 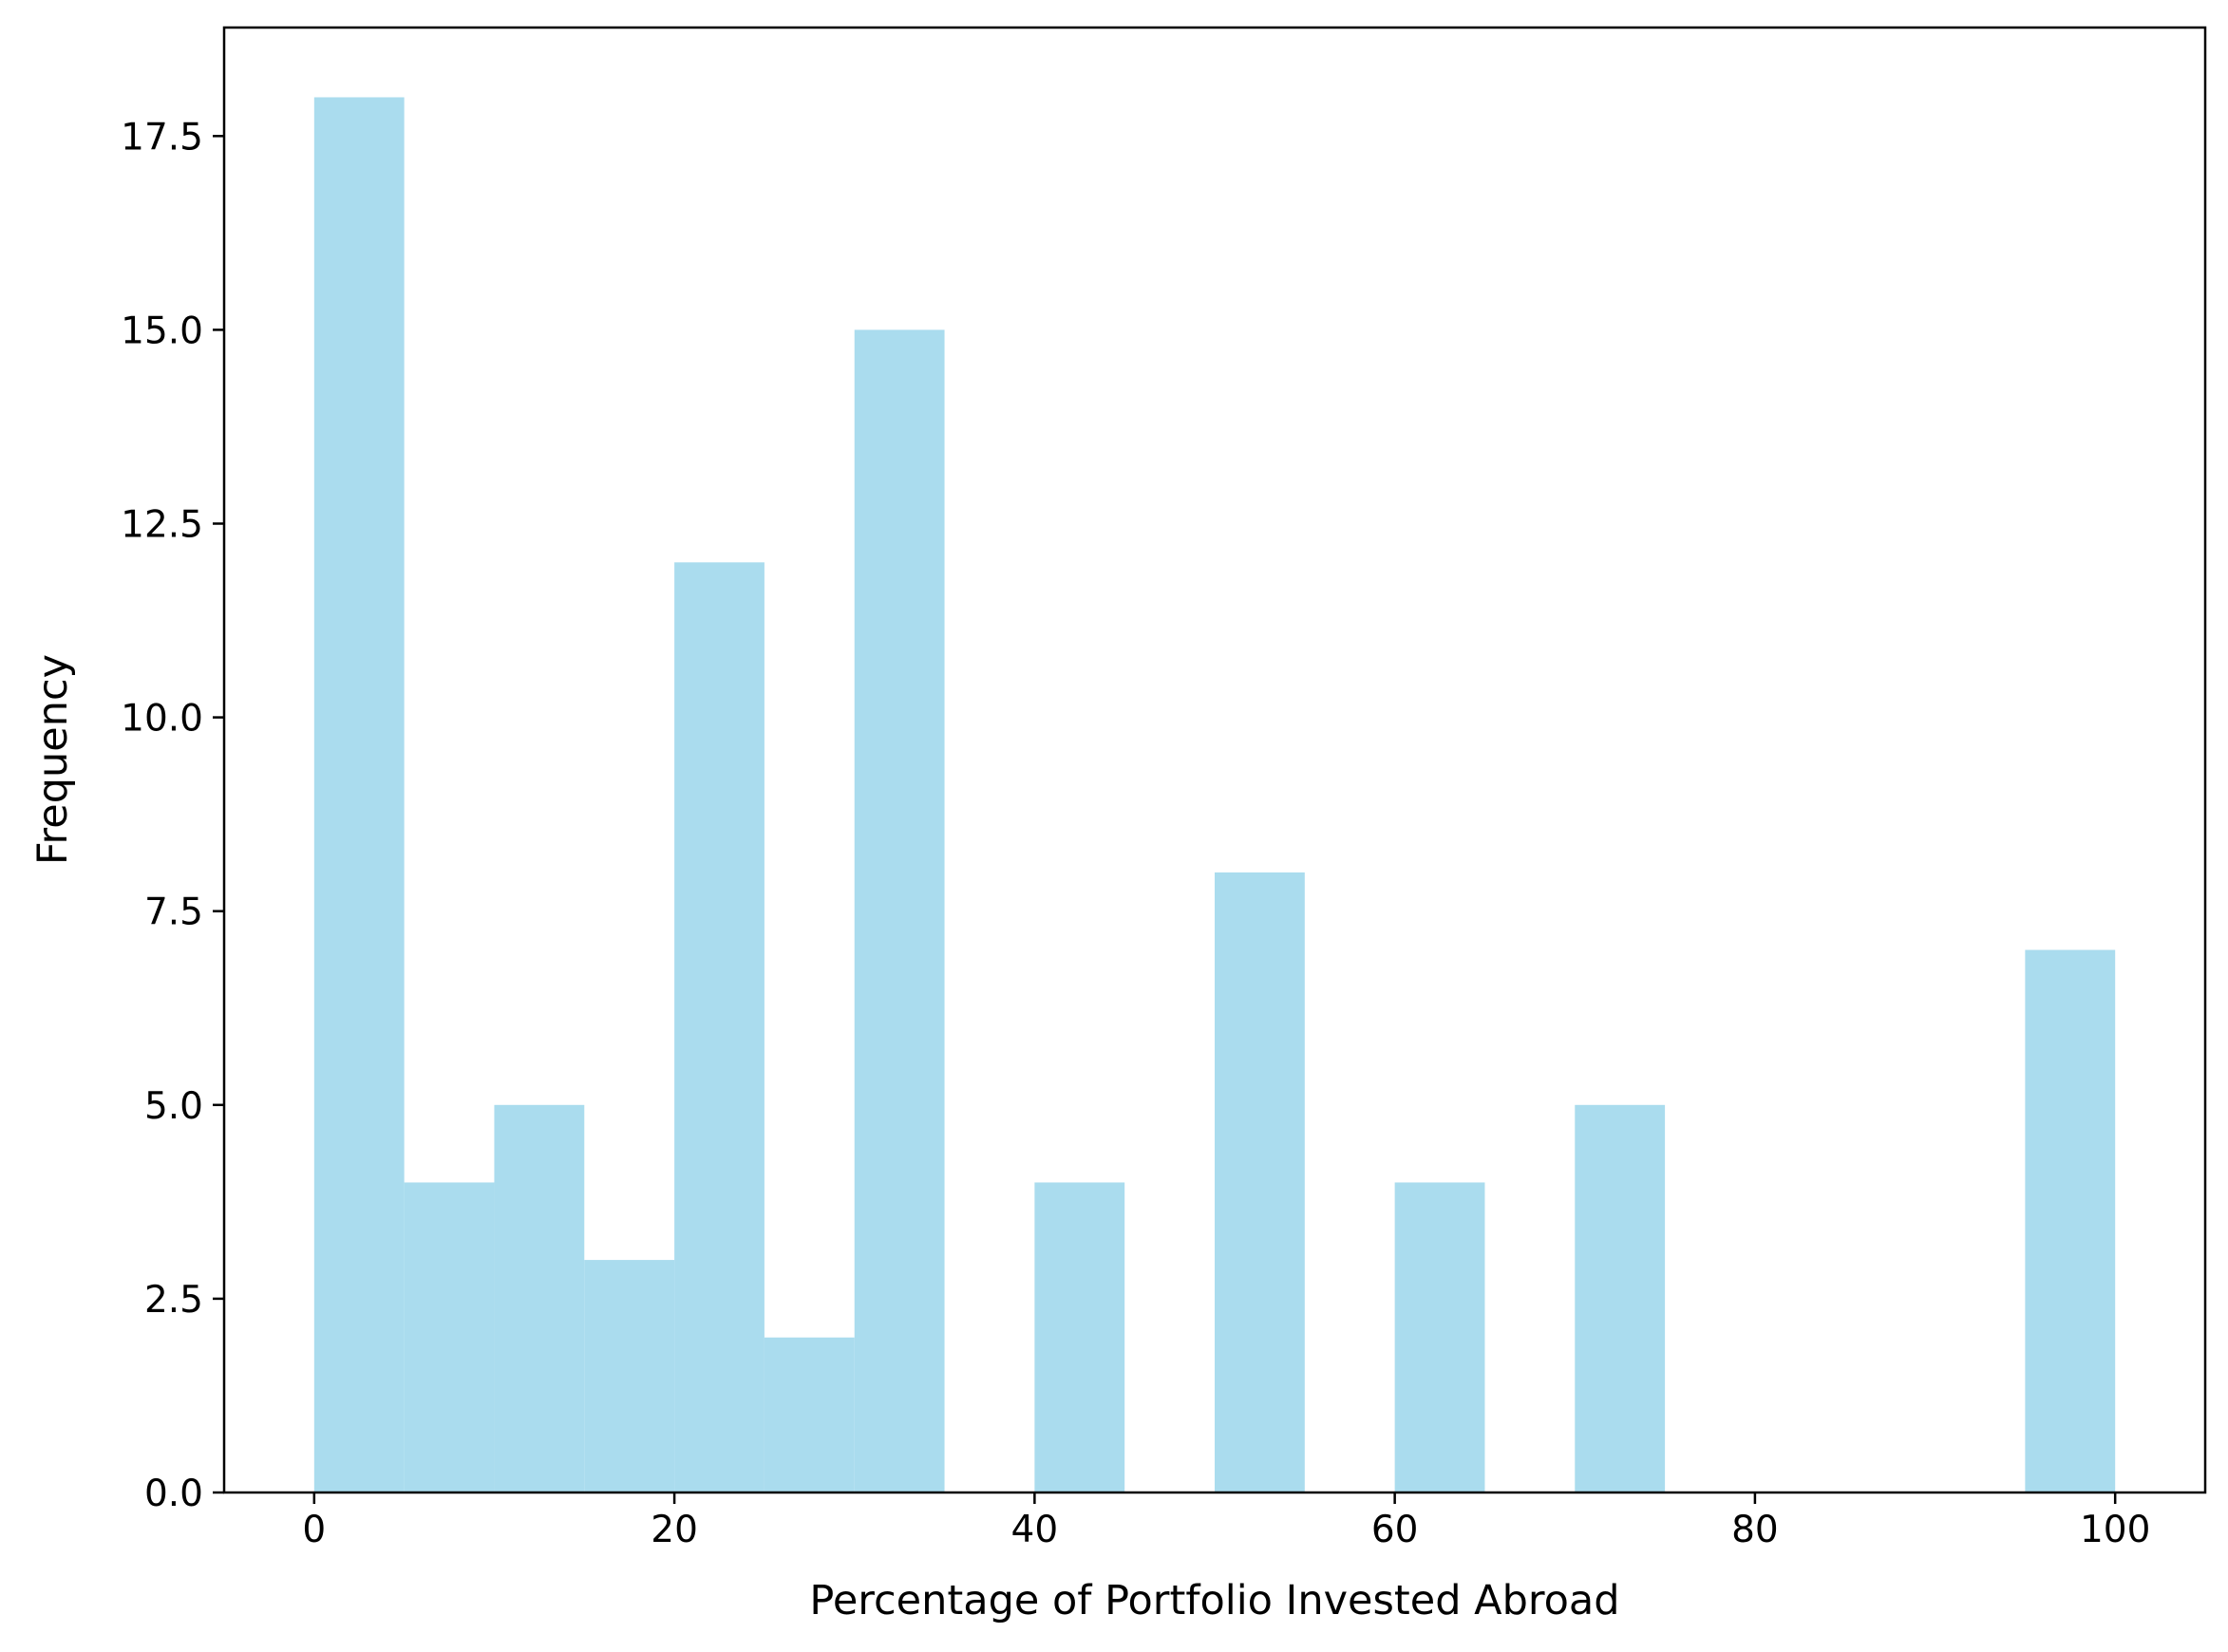 I want to click on y-tick-label: 17.5, so click(x=162, y=137).